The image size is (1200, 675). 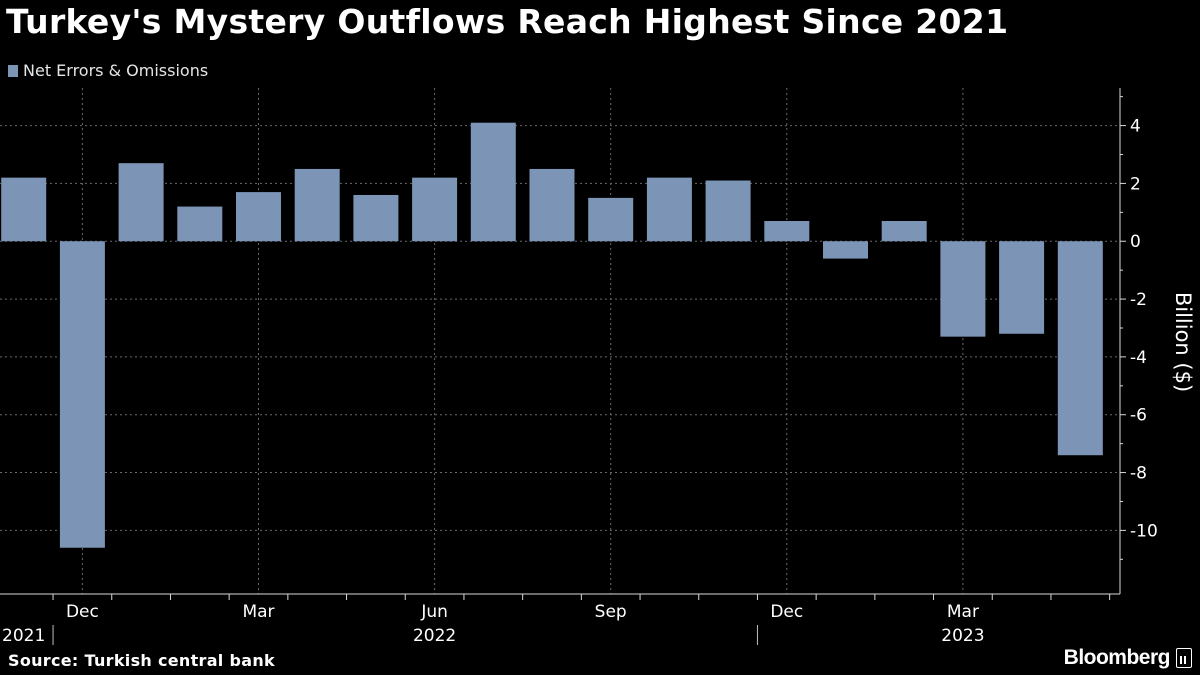 What do you see at coordinates (82, 394) in the screenshot?
I see `bar-dec-2021` at bounding box center [82, 394].